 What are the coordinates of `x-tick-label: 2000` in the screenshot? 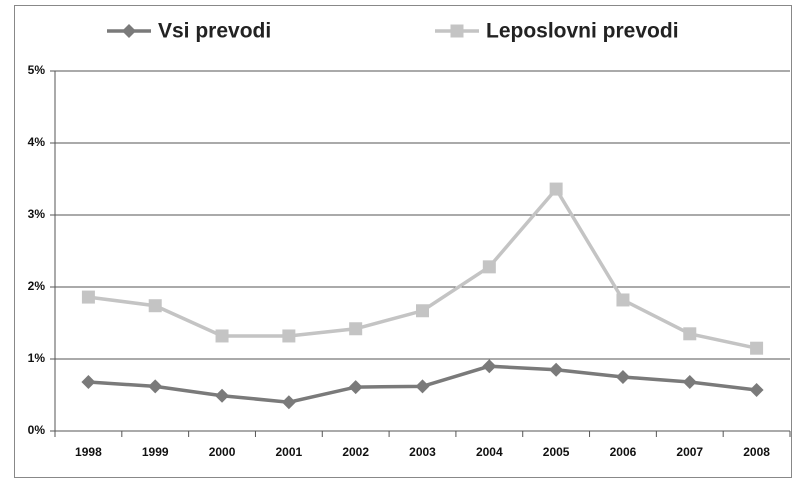 It's located at (222, 452).